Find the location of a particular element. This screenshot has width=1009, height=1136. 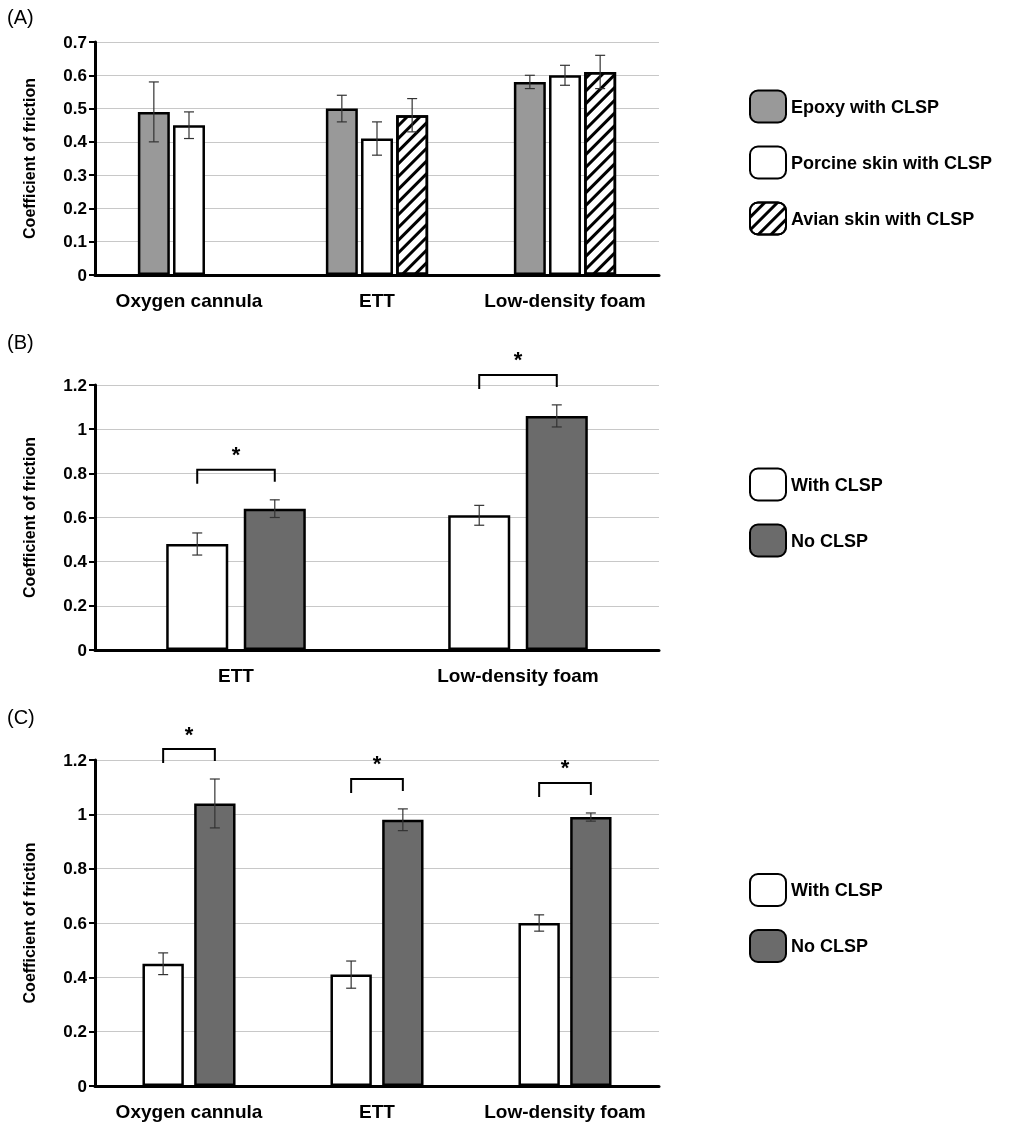

chart-title: (C) is located at coordinates (21, 717).